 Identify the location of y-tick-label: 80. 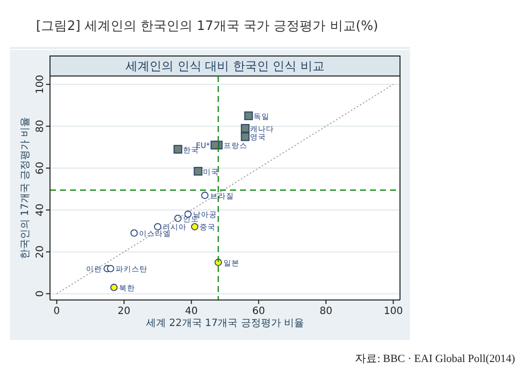
(40, 126).